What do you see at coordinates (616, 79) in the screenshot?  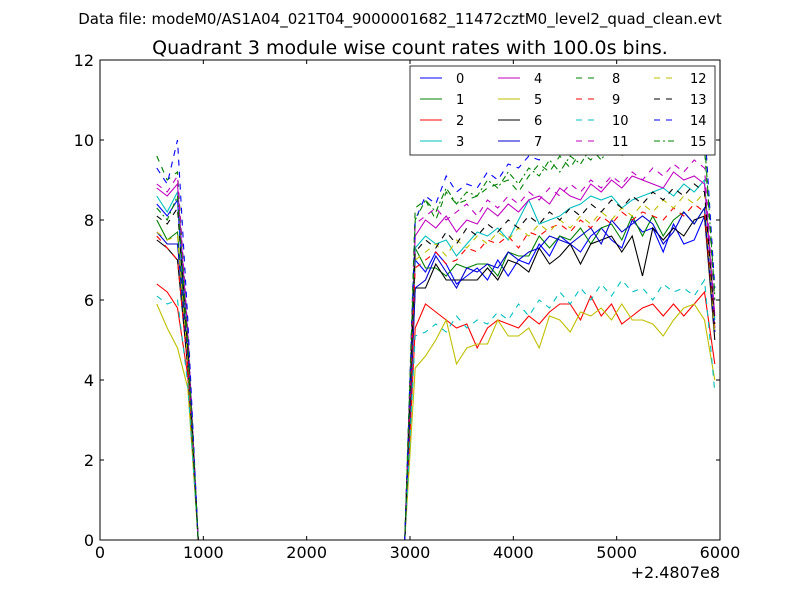 I see `legend-label-8: 8` at bounding box center [616, 79].